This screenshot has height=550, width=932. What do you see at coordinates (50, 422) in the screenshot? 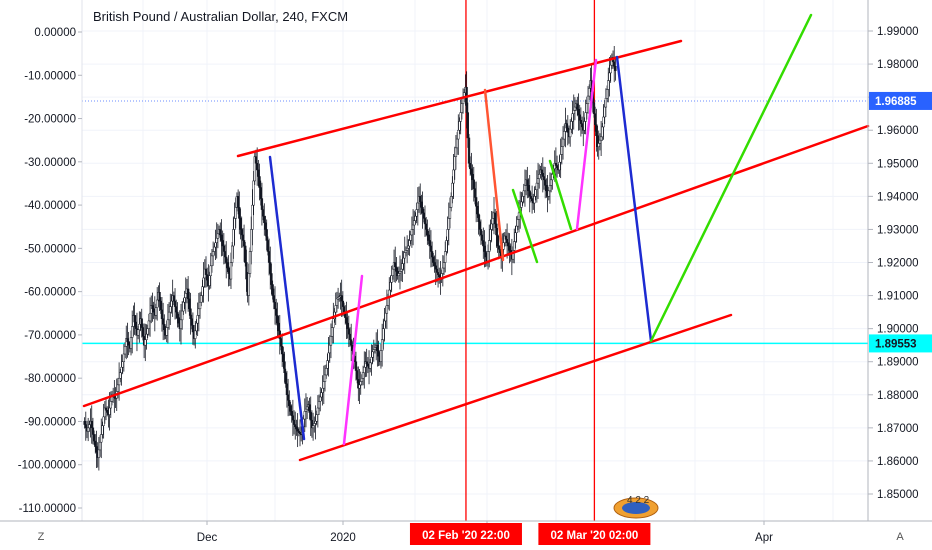
I see `left-axis-tick-label: -90.00000` at bounding box center [50, 422].